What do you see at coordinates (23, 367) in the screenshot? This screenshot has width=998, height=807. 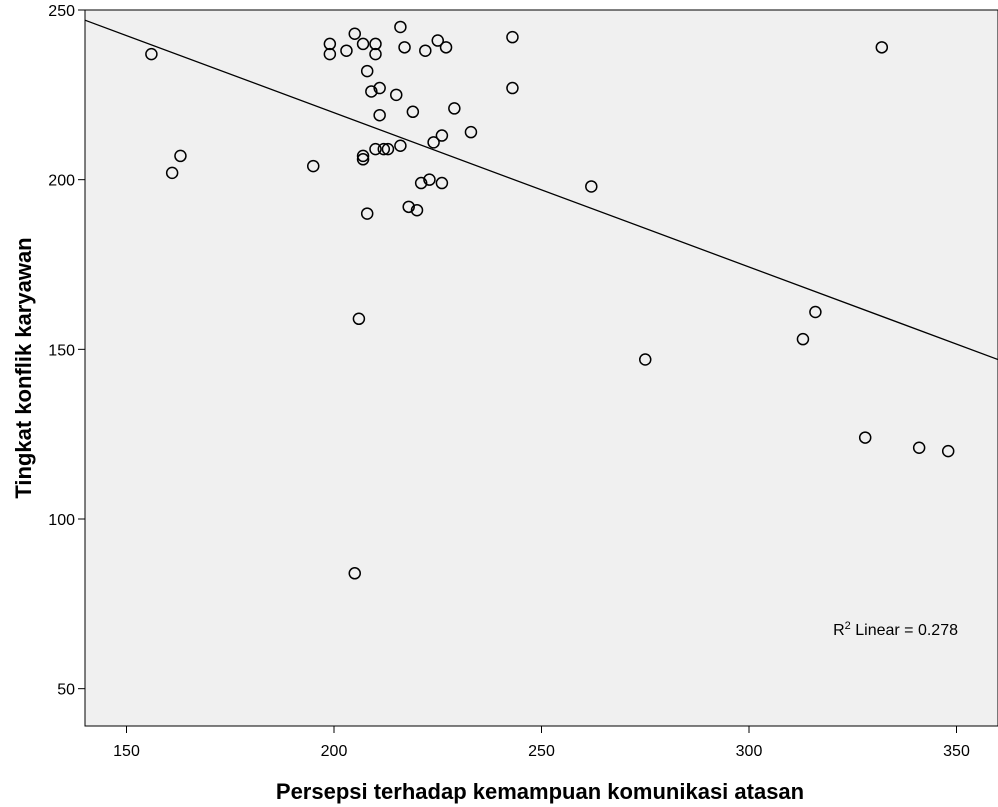 I see `y-axis-title: Tingkat konflik karyawan` at bounding box center [23, 367].